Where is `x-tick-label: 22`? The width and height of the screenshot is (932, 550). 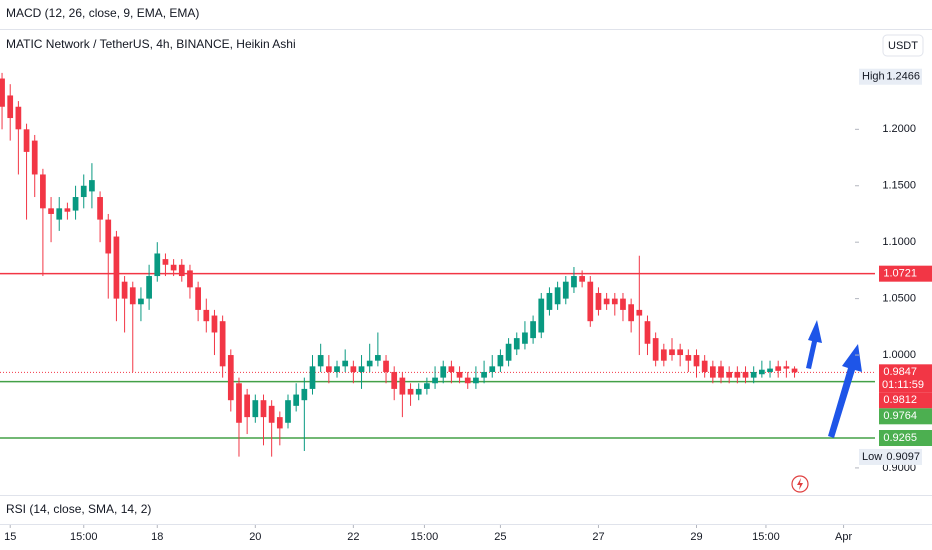
x-tick-label: 22 is located at coordinates (353, 537).